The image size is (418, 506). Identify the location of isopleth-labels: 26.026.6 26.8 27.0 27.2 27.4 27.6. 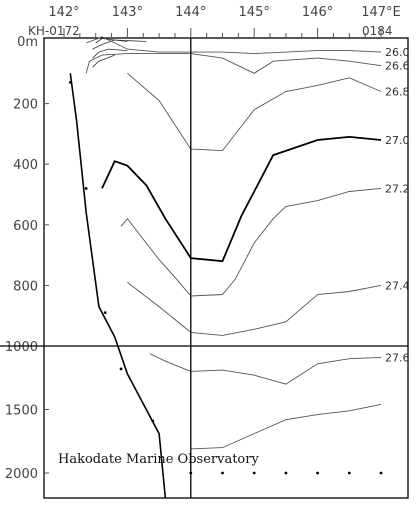
(397, 205).